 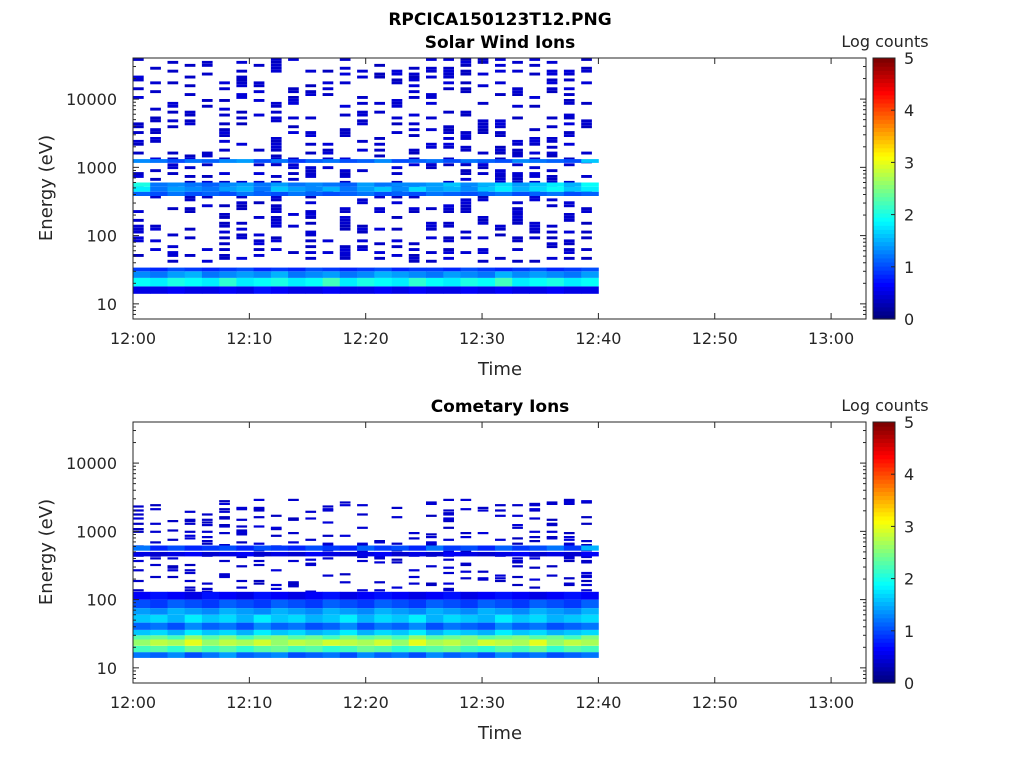 I want to click on x-tick-label: 12:40, so click(x=598, y=338).